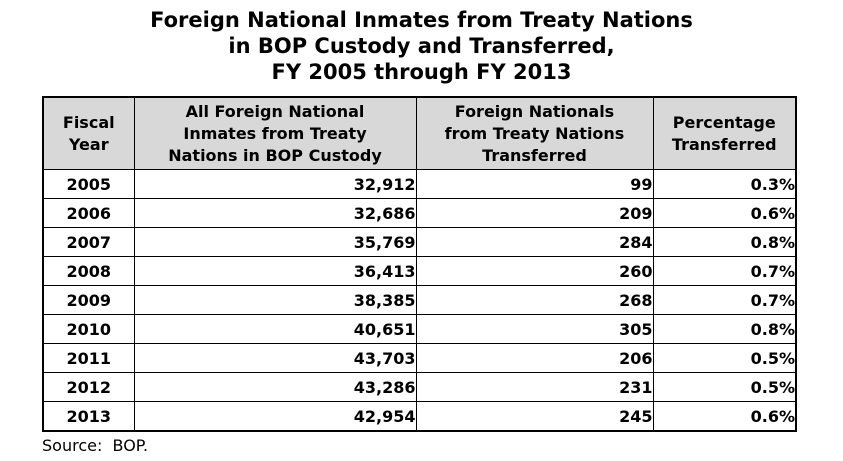 The width and height of the screenshot is (843, 461). What do you see at coordinates (534, 416) in the screenshot?
I see `cell-transferred: 245` at bounding box center [534, 416].